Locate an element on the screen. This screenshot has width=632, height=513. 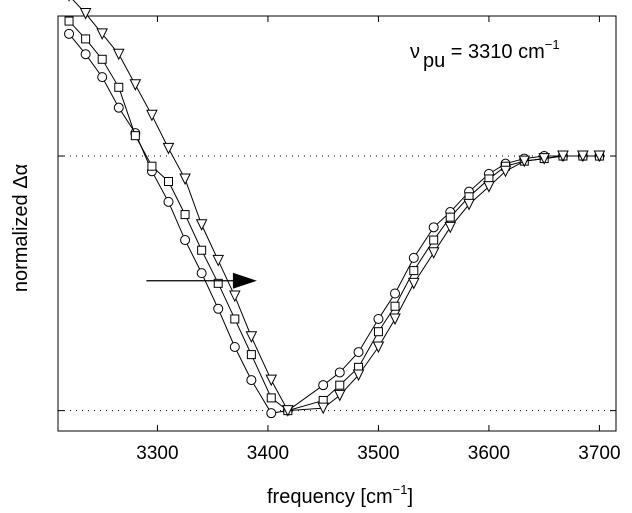
x-axis-label-sup: −1 is located at coordinates (400, 489).